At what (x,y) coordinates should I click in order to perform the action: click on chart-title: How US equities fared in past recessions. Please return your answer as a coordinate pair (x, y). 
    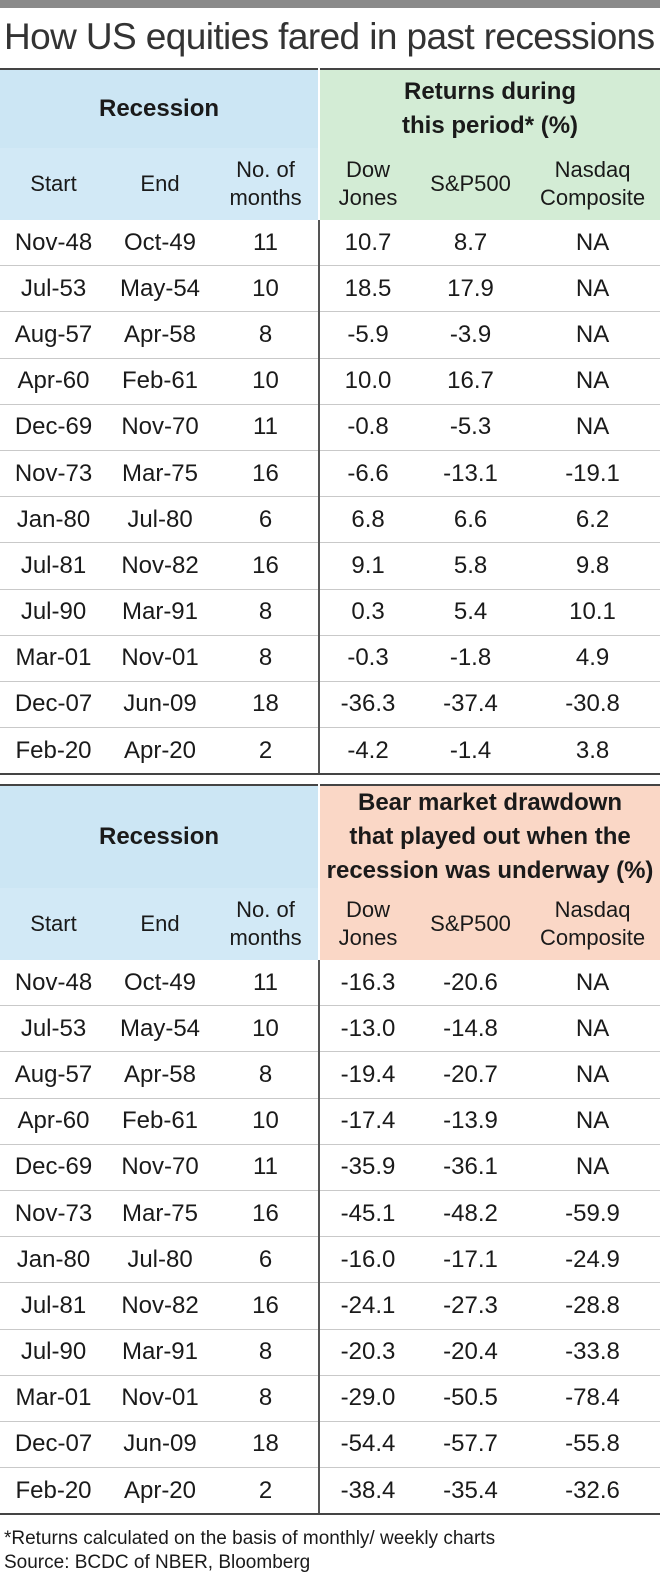
    Looking at the image, I should click on (329, 36).